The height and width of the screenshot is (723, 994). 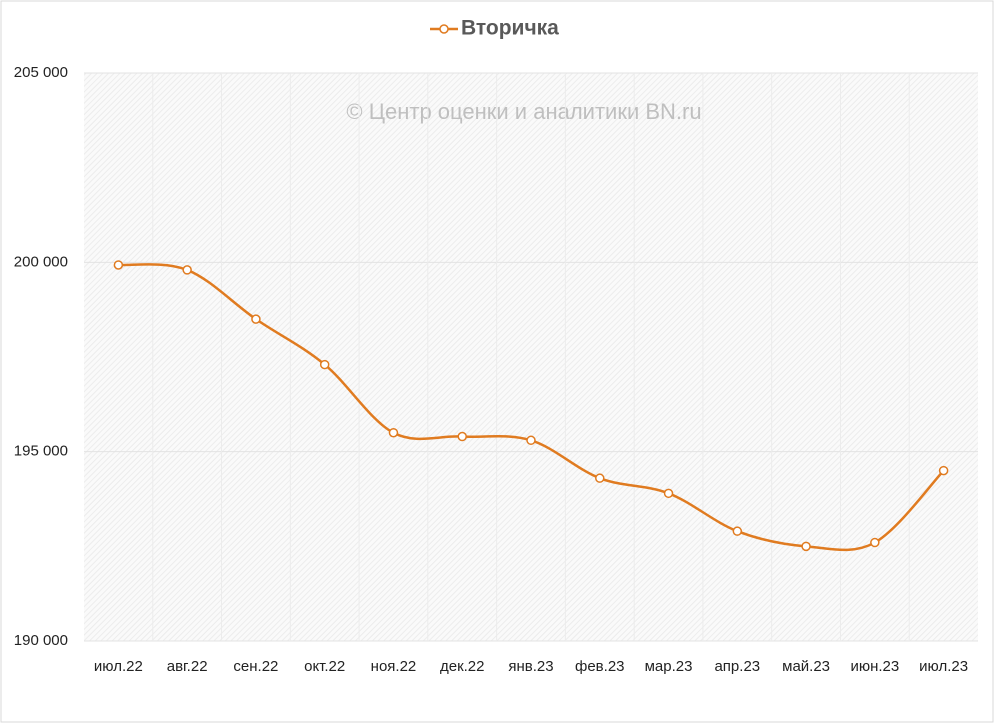 I want to click on legend-marker, so click(x=444, y=29).